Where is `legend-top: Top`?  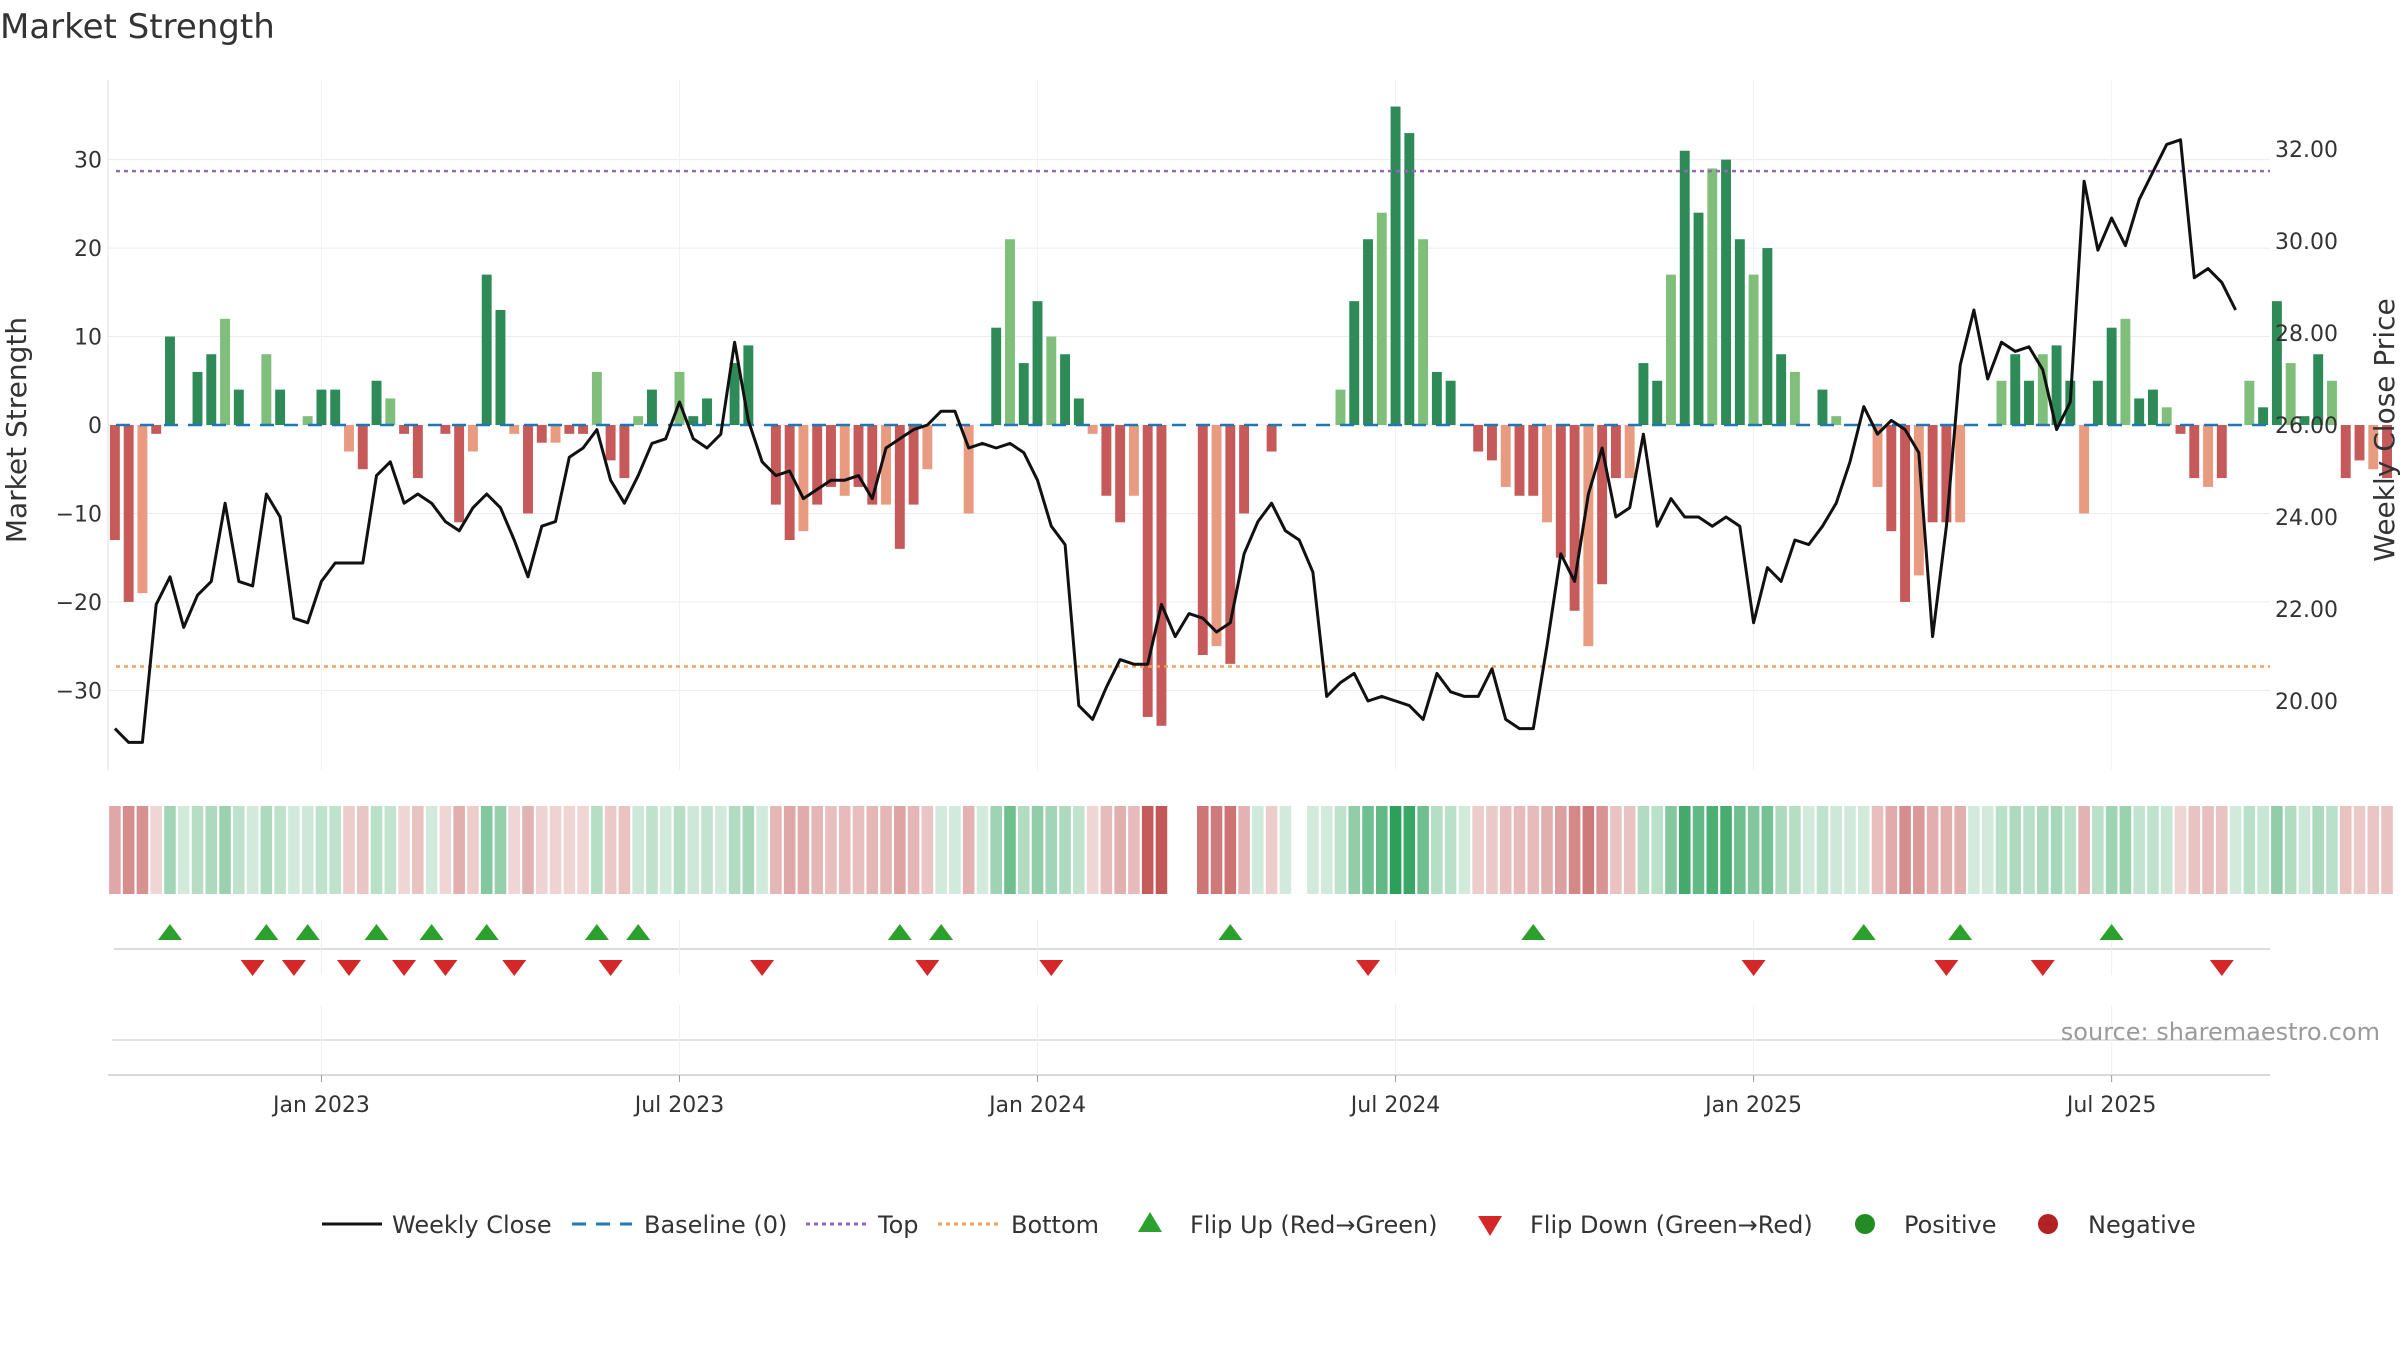
legend-top: Top is located at coordinates (862, 1225).